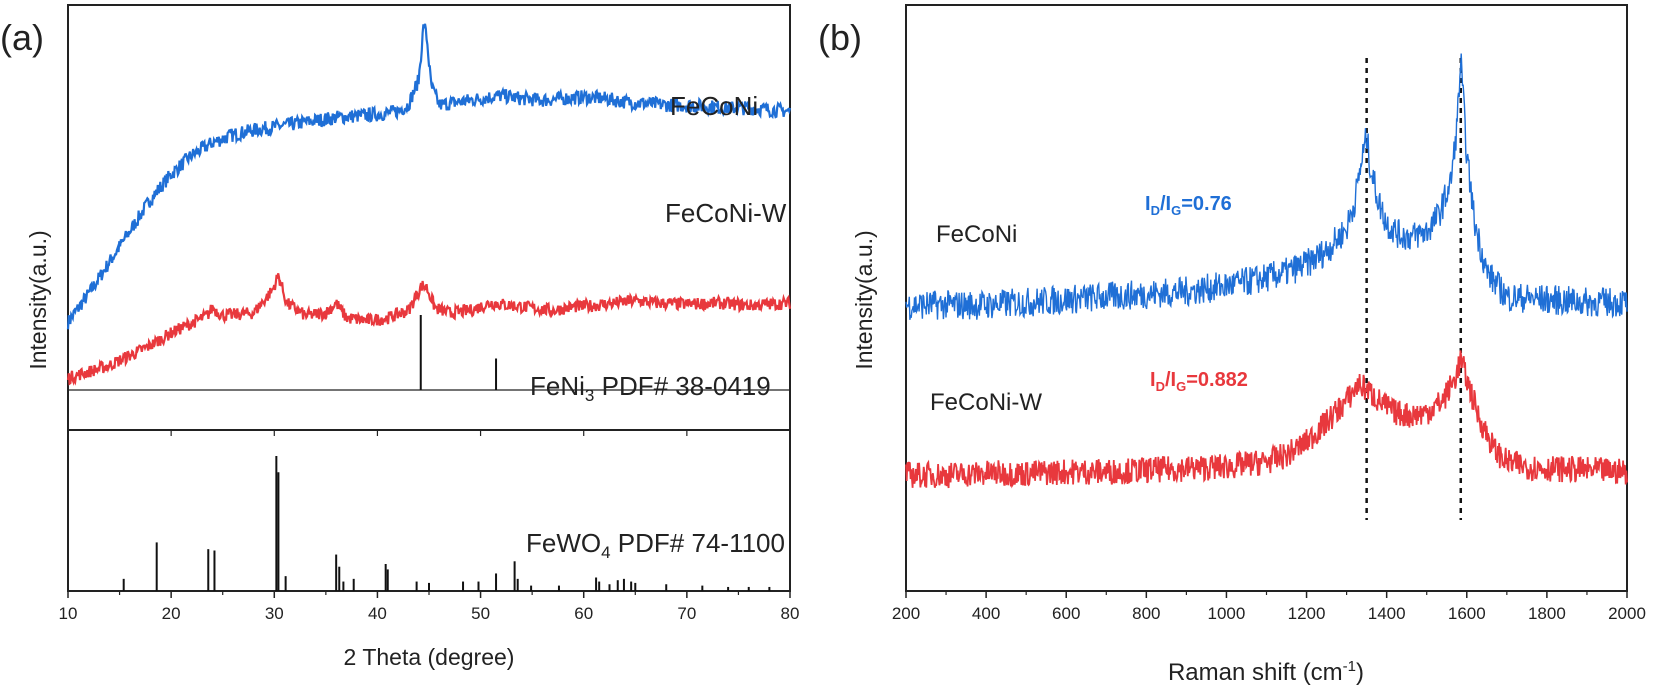 This screenshot has height=693, width=1654. Describe the element at coordinates (714, 106) in the screenshot. I see `series-label-feconi: FeCoNi` at that location.